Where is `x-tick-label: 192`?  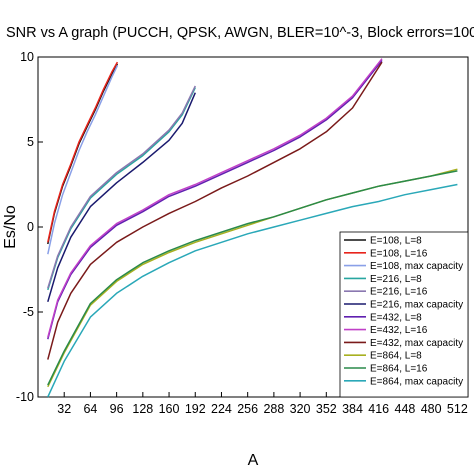
x-tick-label: 192 is located at coordinates (195, 409).